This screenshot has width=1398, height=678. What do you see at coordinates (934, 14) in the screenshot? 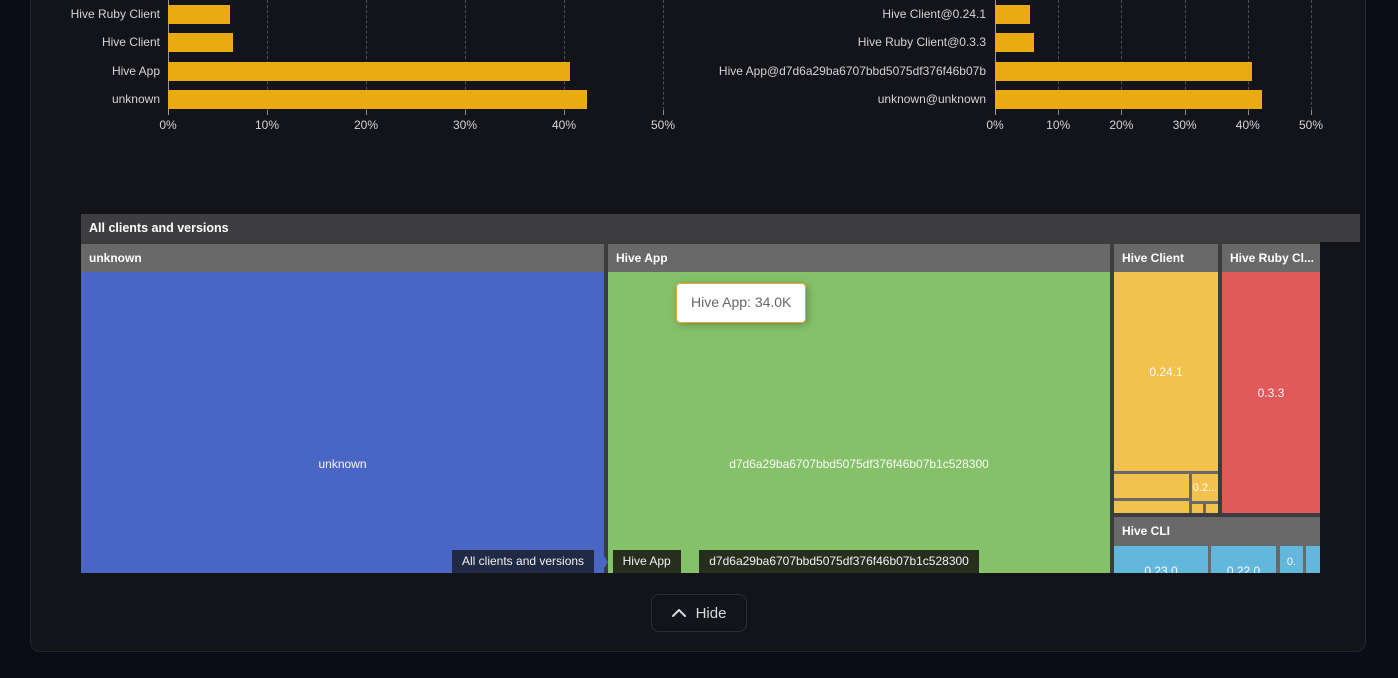
I see `category-label: Hive Client@0.24.1` at bounding box center [934, 14].